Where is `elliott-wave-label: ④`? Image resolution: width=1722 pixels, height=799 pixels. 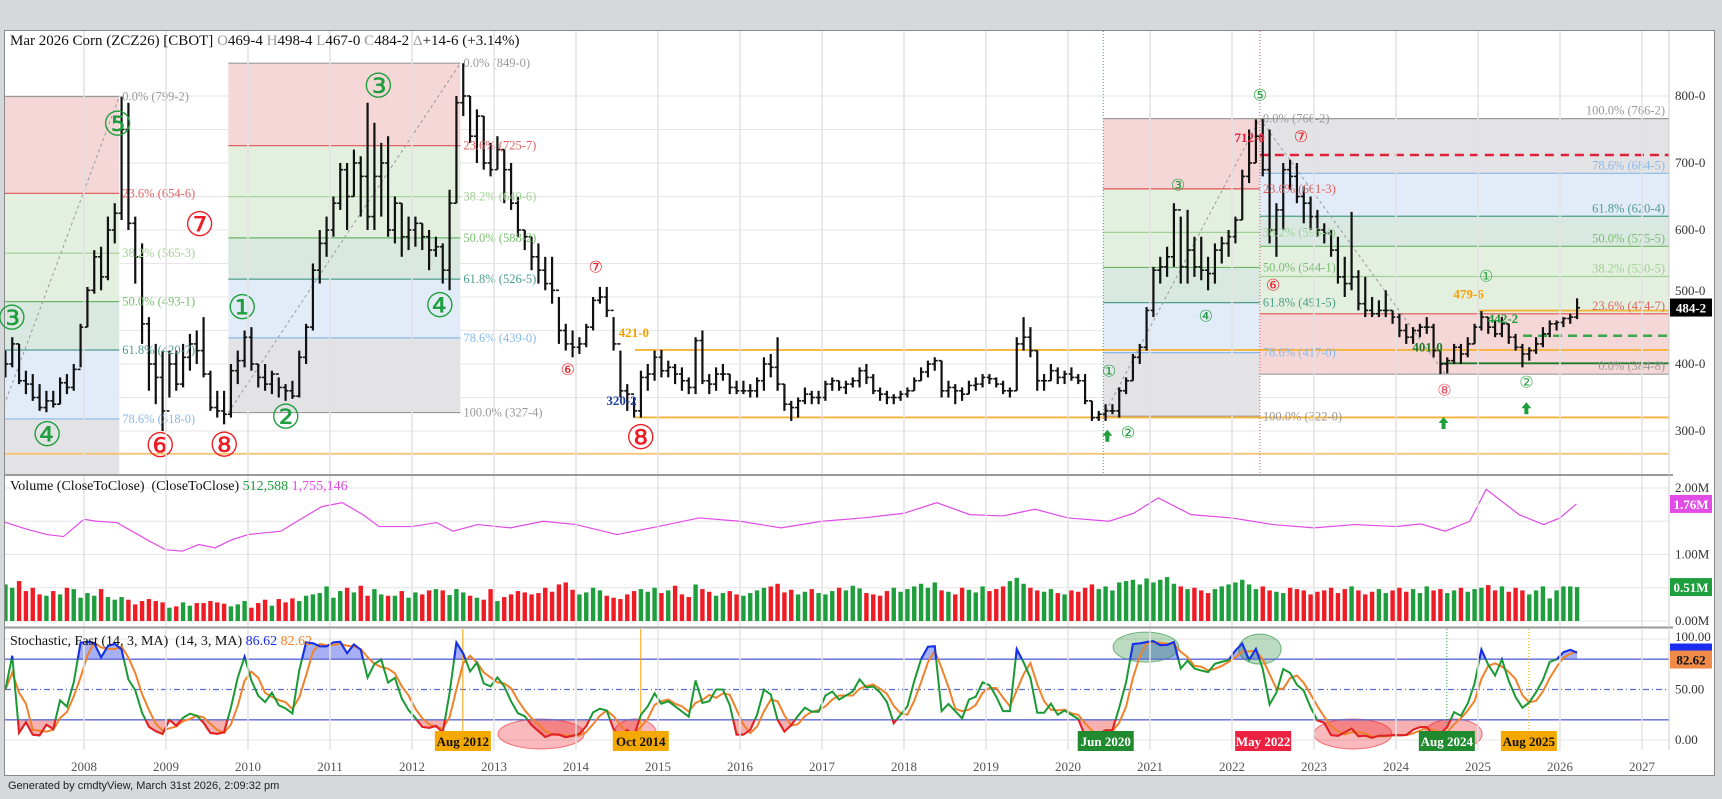 elliott-wave-label: ④ is located at coordinates (1206, 316).